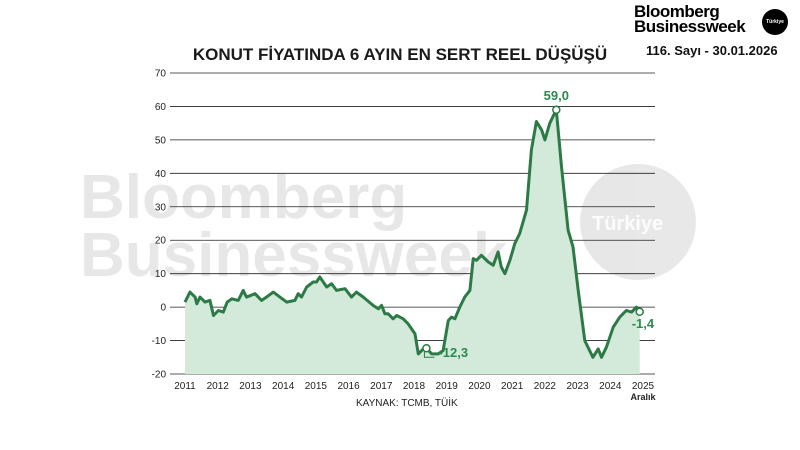 This screenshot has height=450, width=800. Describe the element at coordinates (161, 107) in the screenshot. I see `y-tick-label: 60` at that location.